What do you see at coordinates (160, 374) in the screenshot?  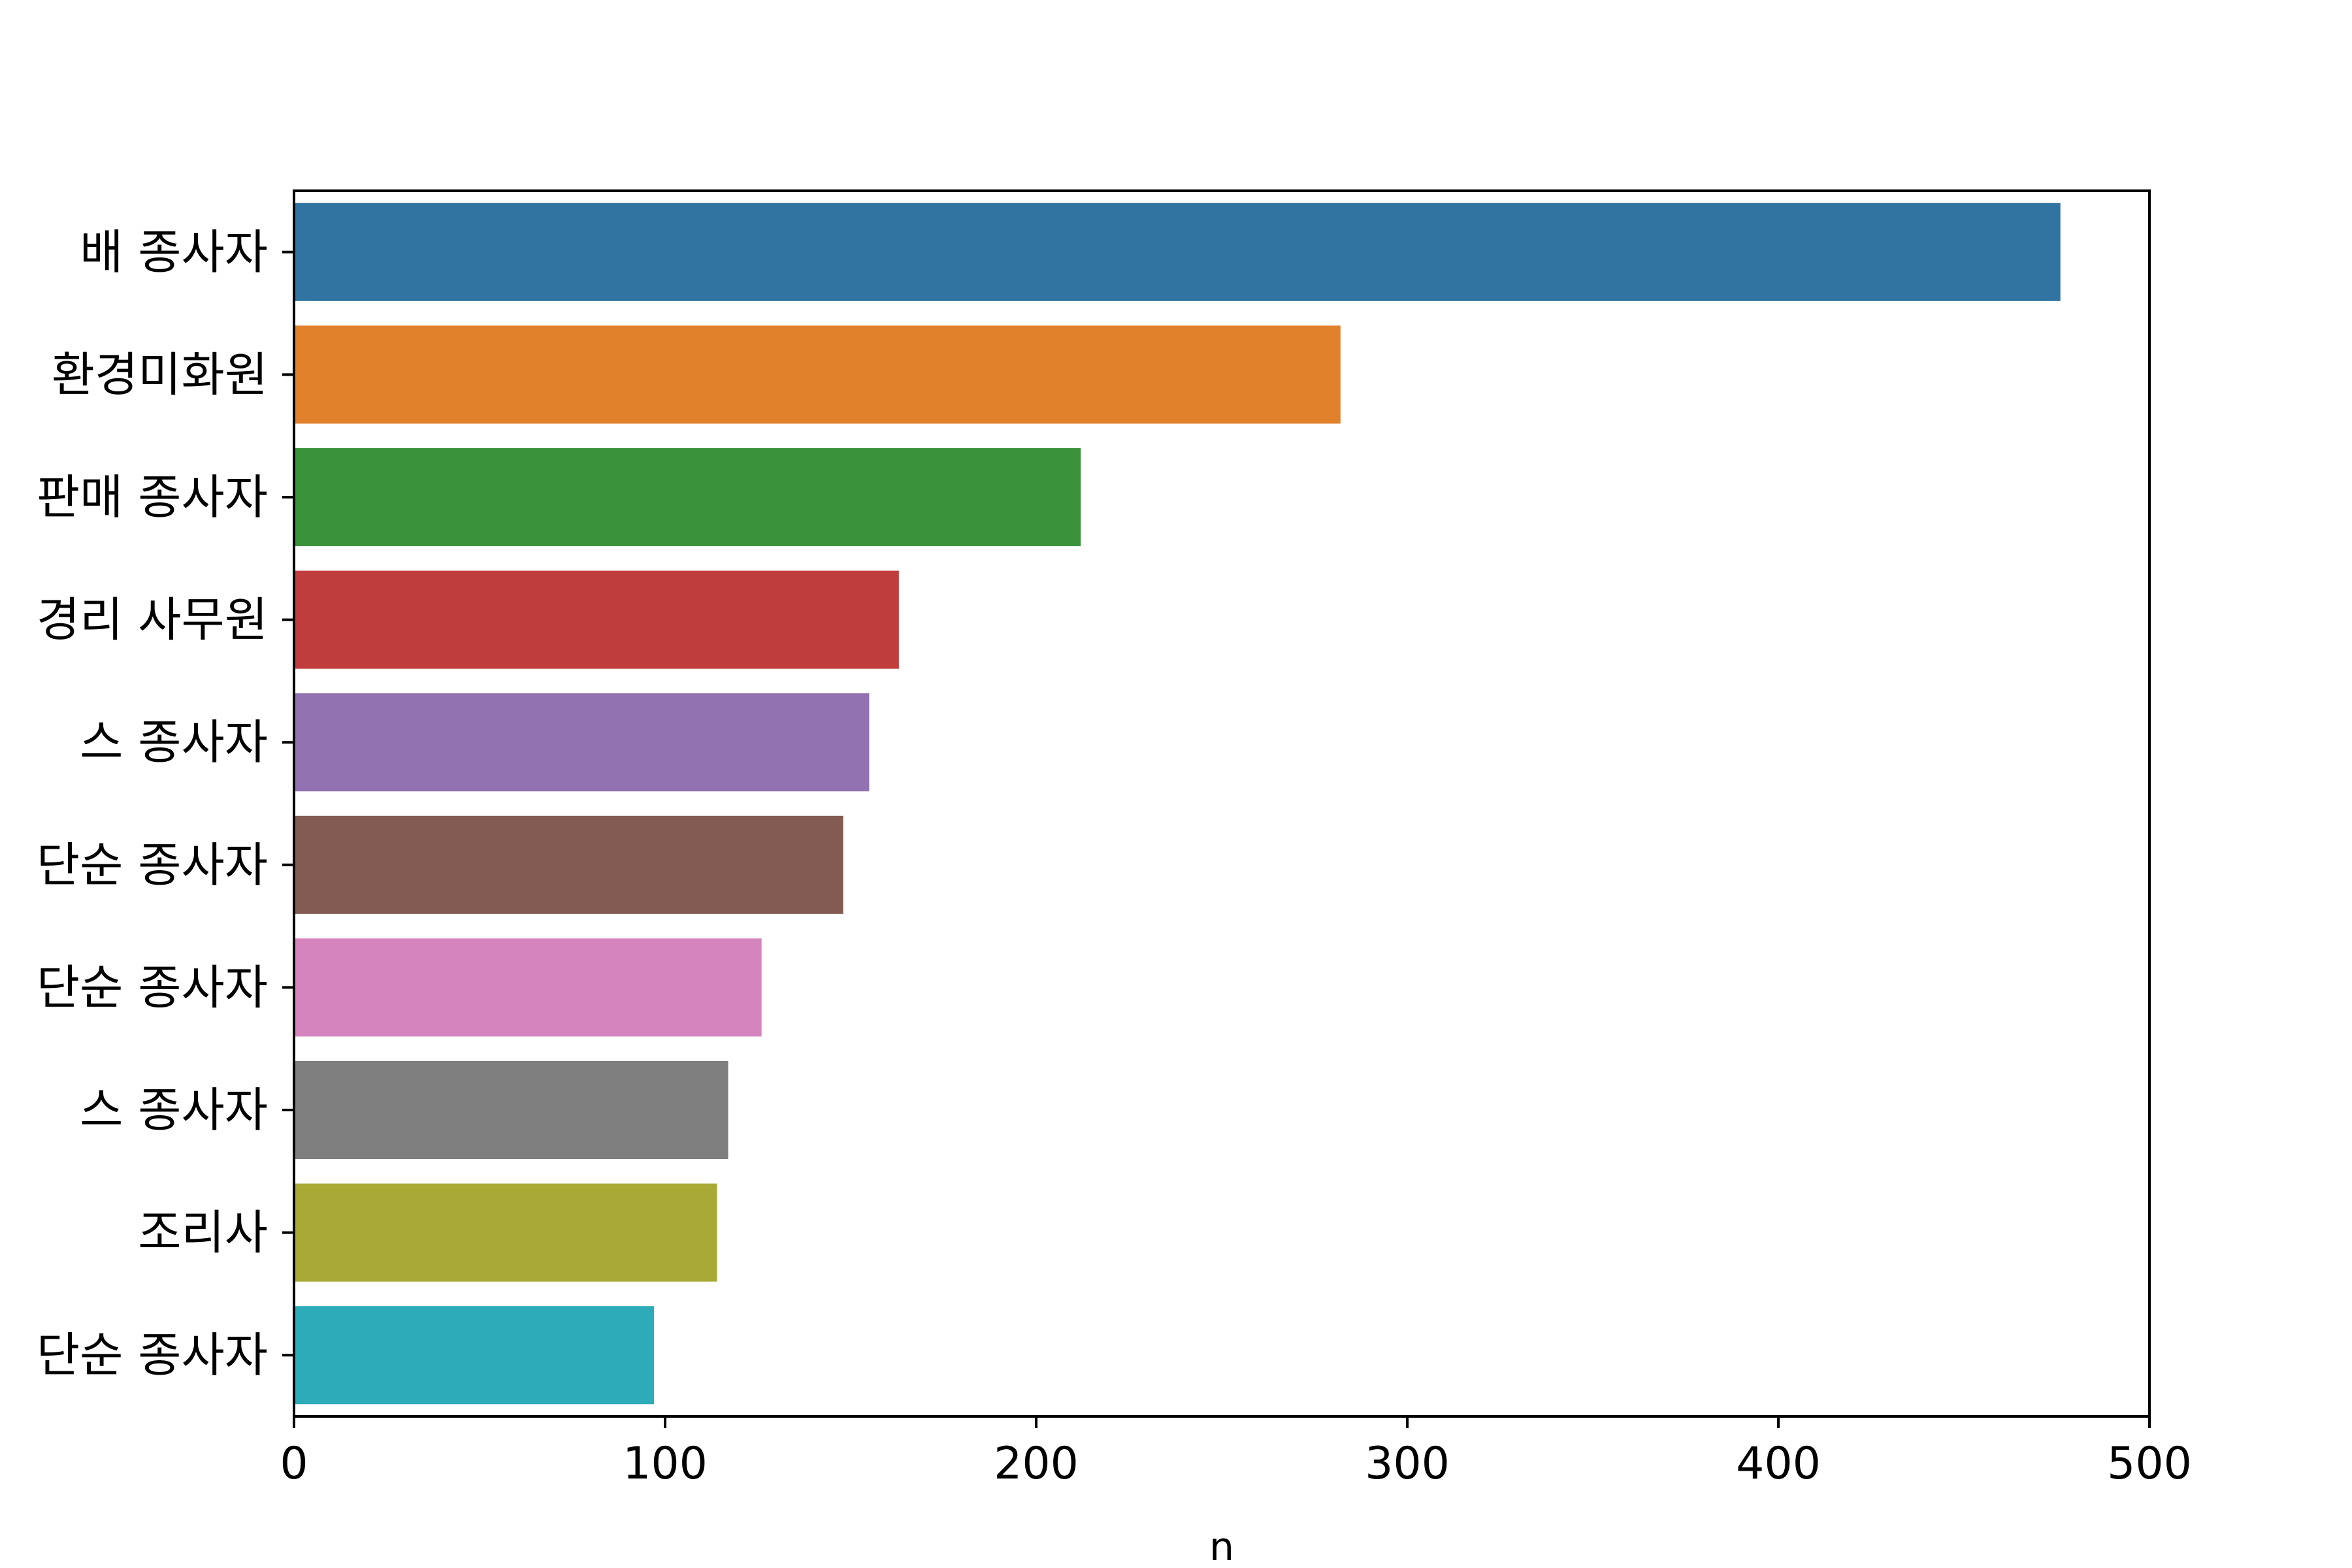 I see `y-tick-label-1: 환경미화원` at bounding box center [160, 374].